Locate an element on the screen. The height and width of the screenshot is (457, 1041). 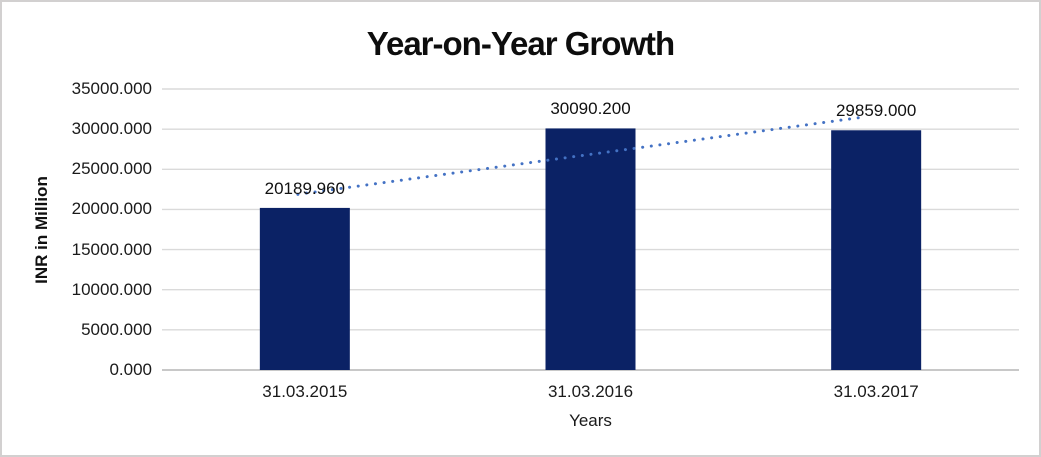
trendline is located at coordinates (582, 155).